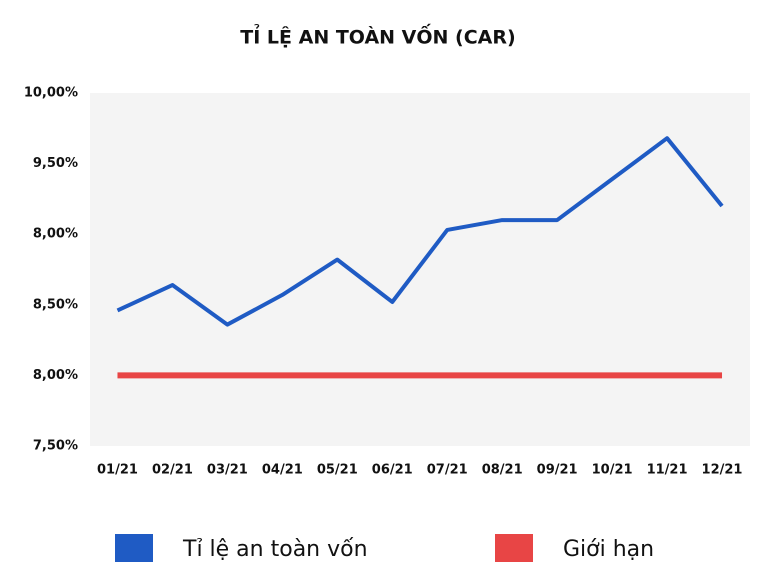 The image size is (757, 562). What do you see at coordinates (377, 36) in the screenshot?
I see `chart-title: TỈ LỆ AN TOÀN VỐN (CAR)` at bounding box center [377, 36].